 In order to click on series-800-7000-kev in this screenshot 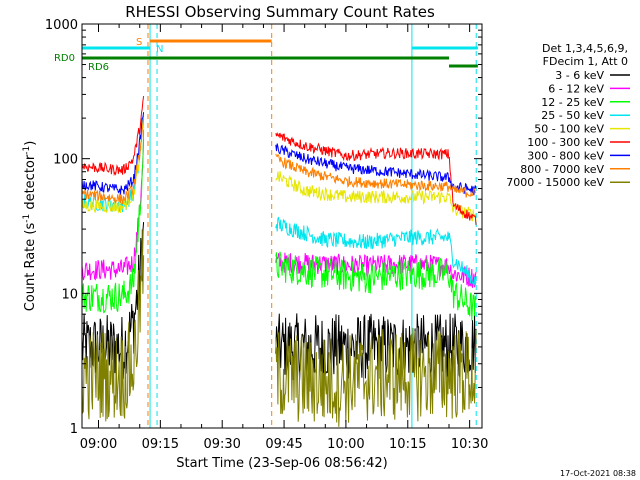, I will do `click(279, 161)`.